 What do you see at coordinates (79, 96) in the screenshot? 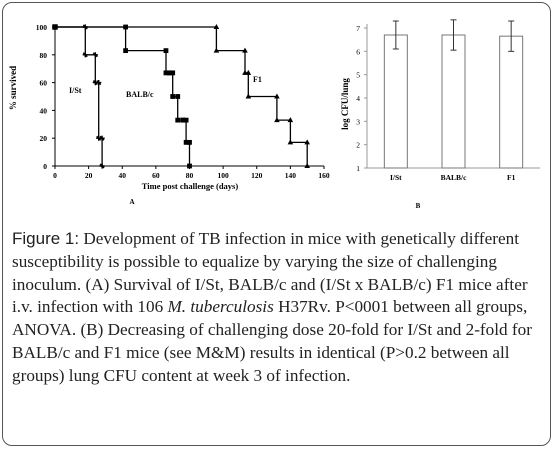
I see `survival-line-ist` at bounding box center [79, 96].